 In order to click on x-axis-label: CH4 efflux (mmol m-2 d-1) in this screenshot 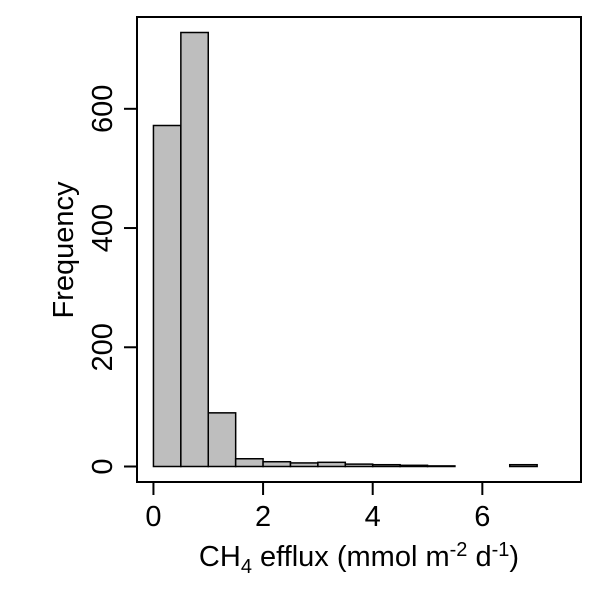, I will do `click(359, 558)`.